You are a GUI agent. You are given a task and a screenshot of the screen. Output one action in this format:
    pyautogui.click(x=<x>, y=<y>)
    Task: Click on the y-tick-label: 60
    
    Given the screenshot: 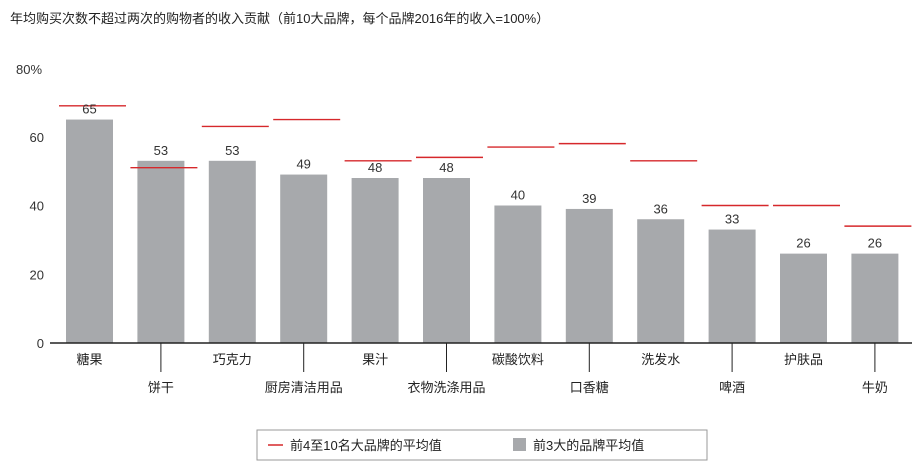 What is the action you would take?
    pyautogui.click(x=37, y=137)
    